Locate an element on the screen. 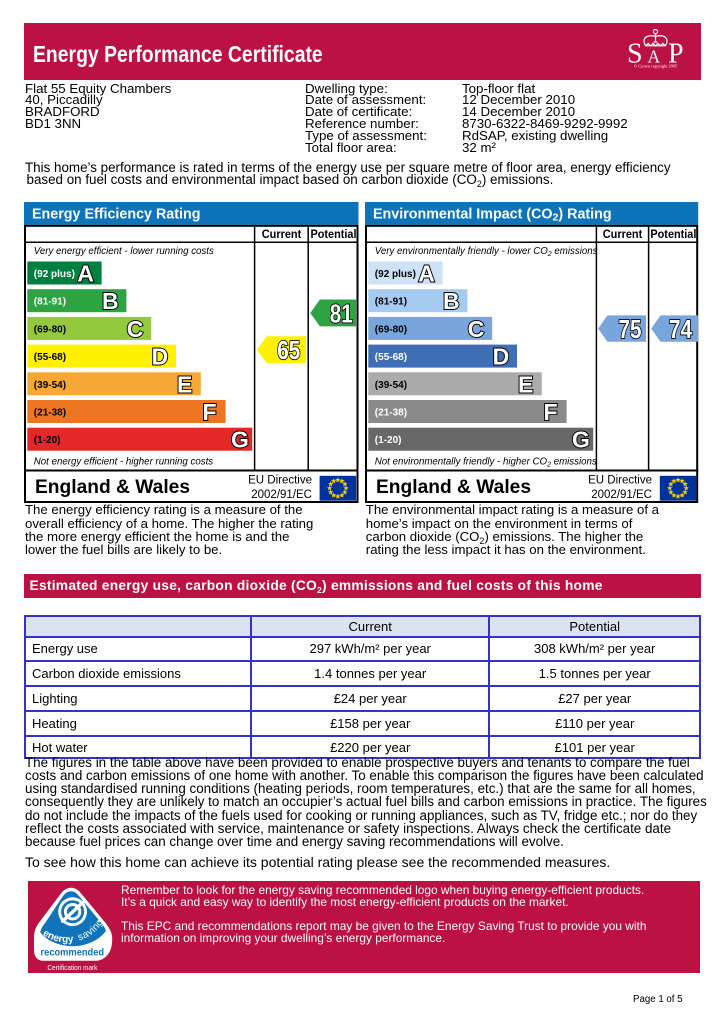 The height and width of the screenshot is (1024, 724). svg-text: S is located at coordinates (635, 54).